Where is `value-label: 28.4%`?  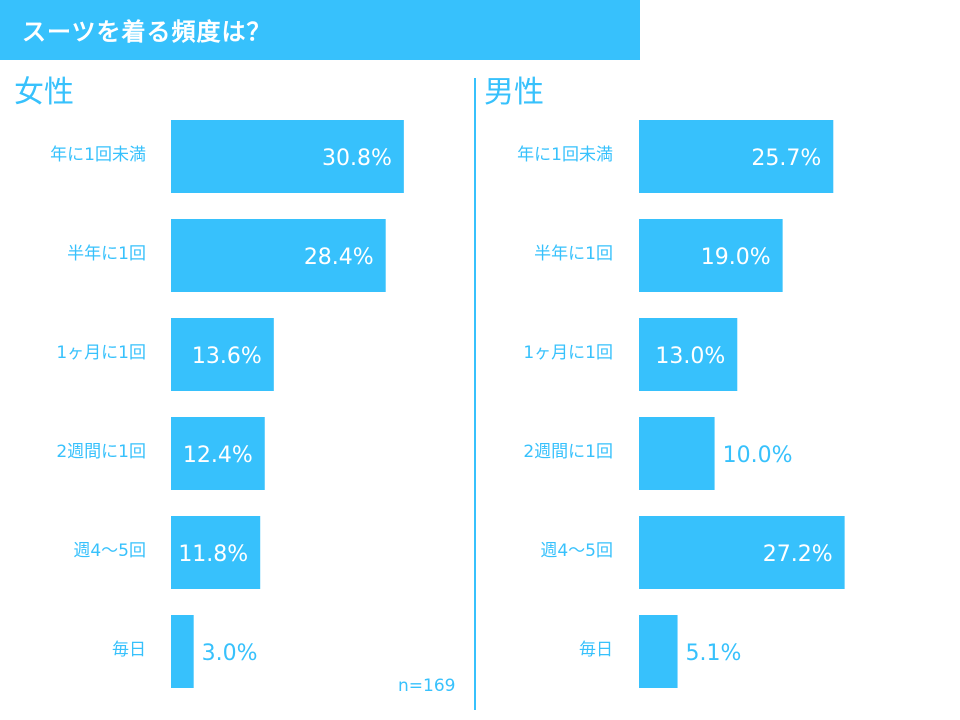
value-label: 28.4% is located at coordinates (339, 257).